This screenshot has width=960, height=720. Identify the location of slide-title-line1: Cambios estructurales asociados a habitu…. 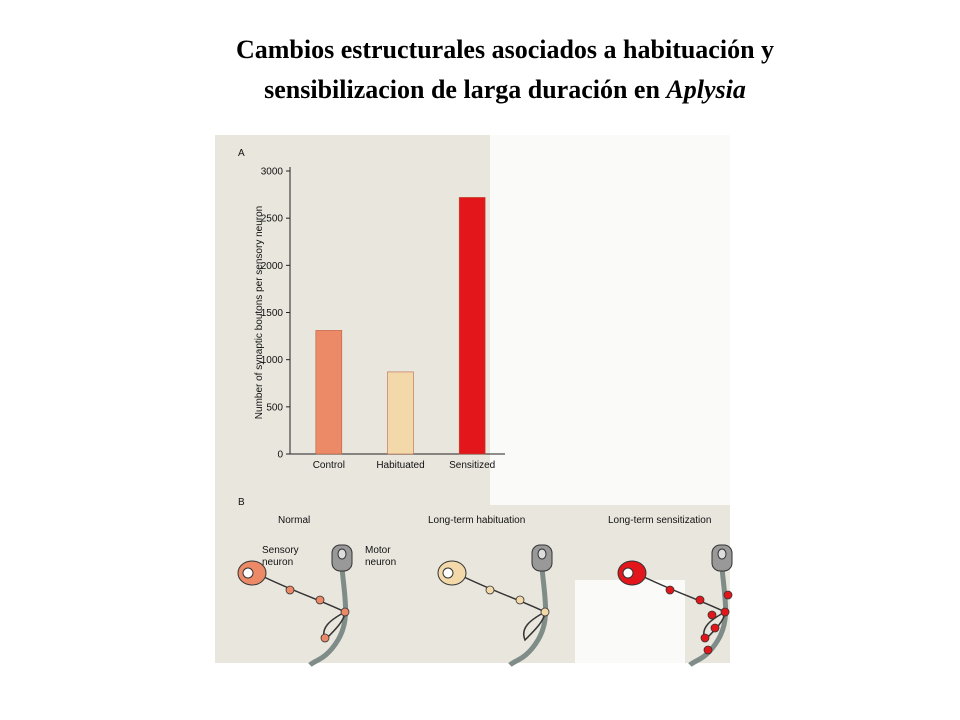
(505, 49).